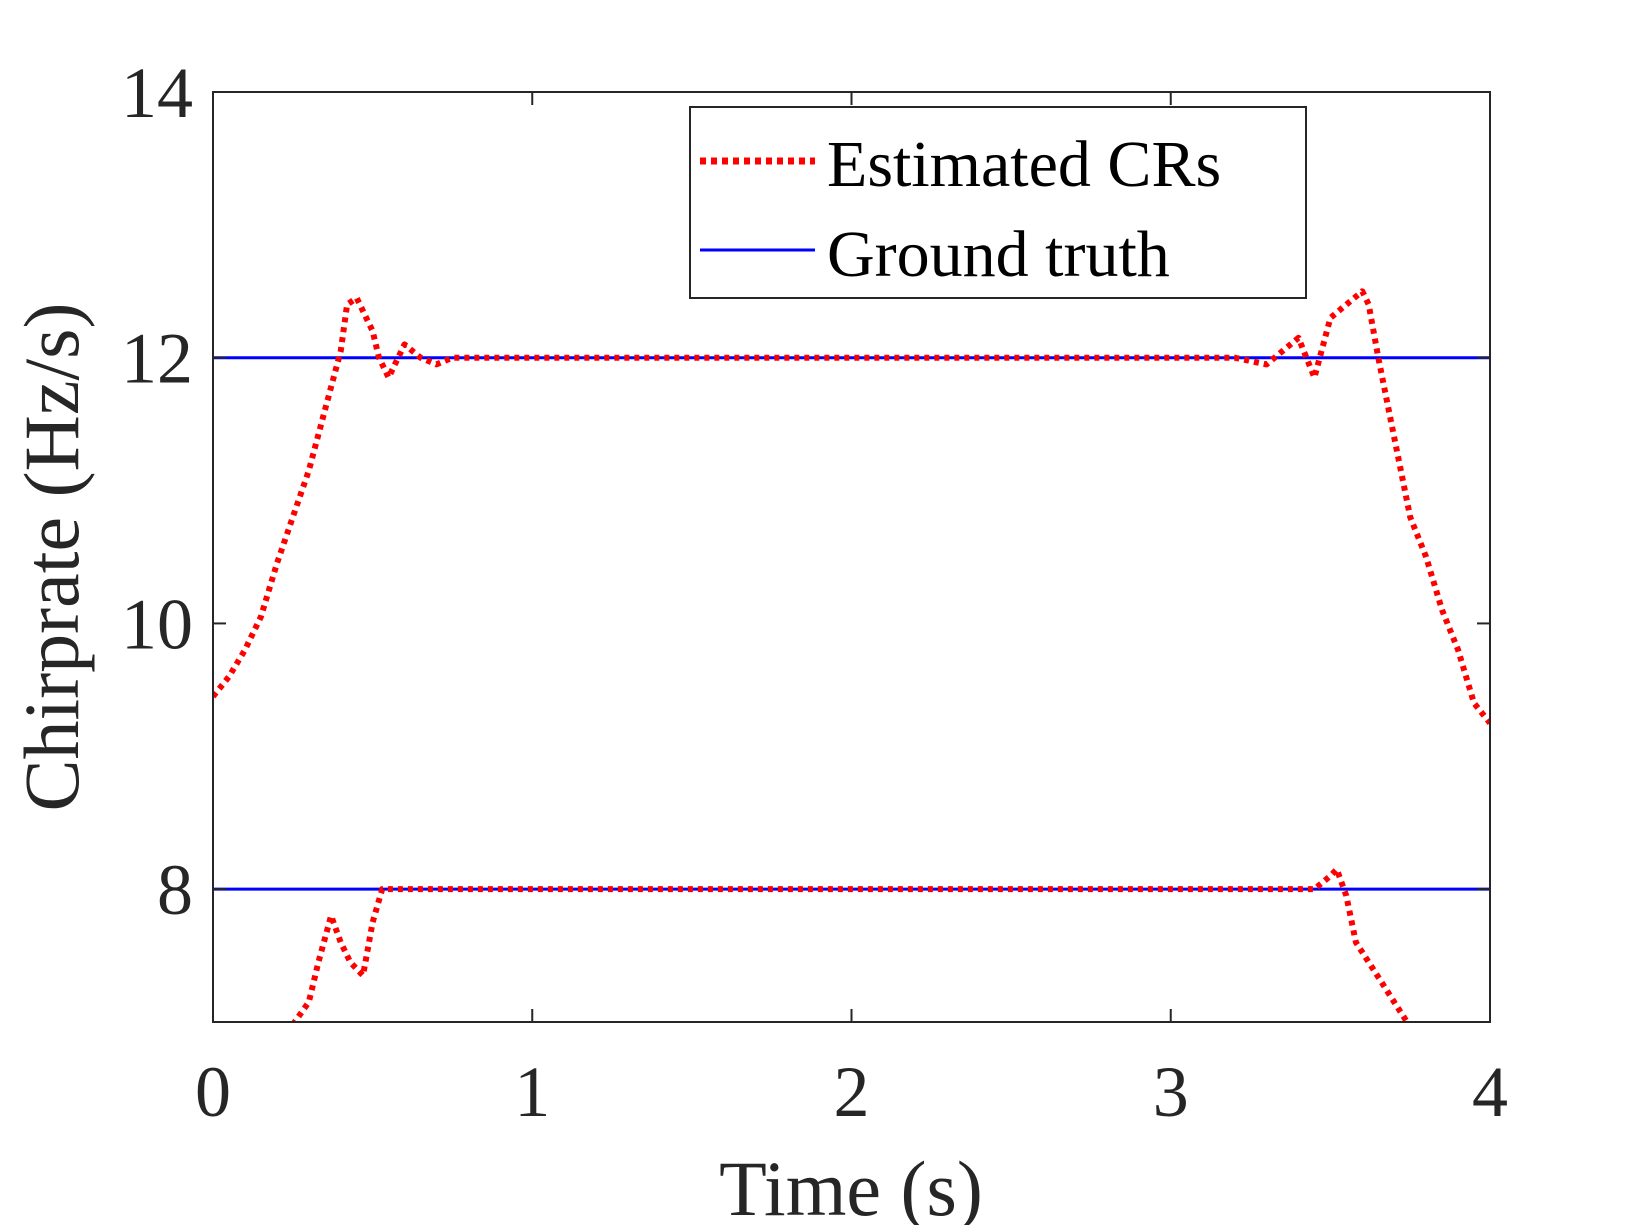 The image size is (1634, 1225). I want to click on legend: Estimated CRs Ground truth, so click(998, 202).